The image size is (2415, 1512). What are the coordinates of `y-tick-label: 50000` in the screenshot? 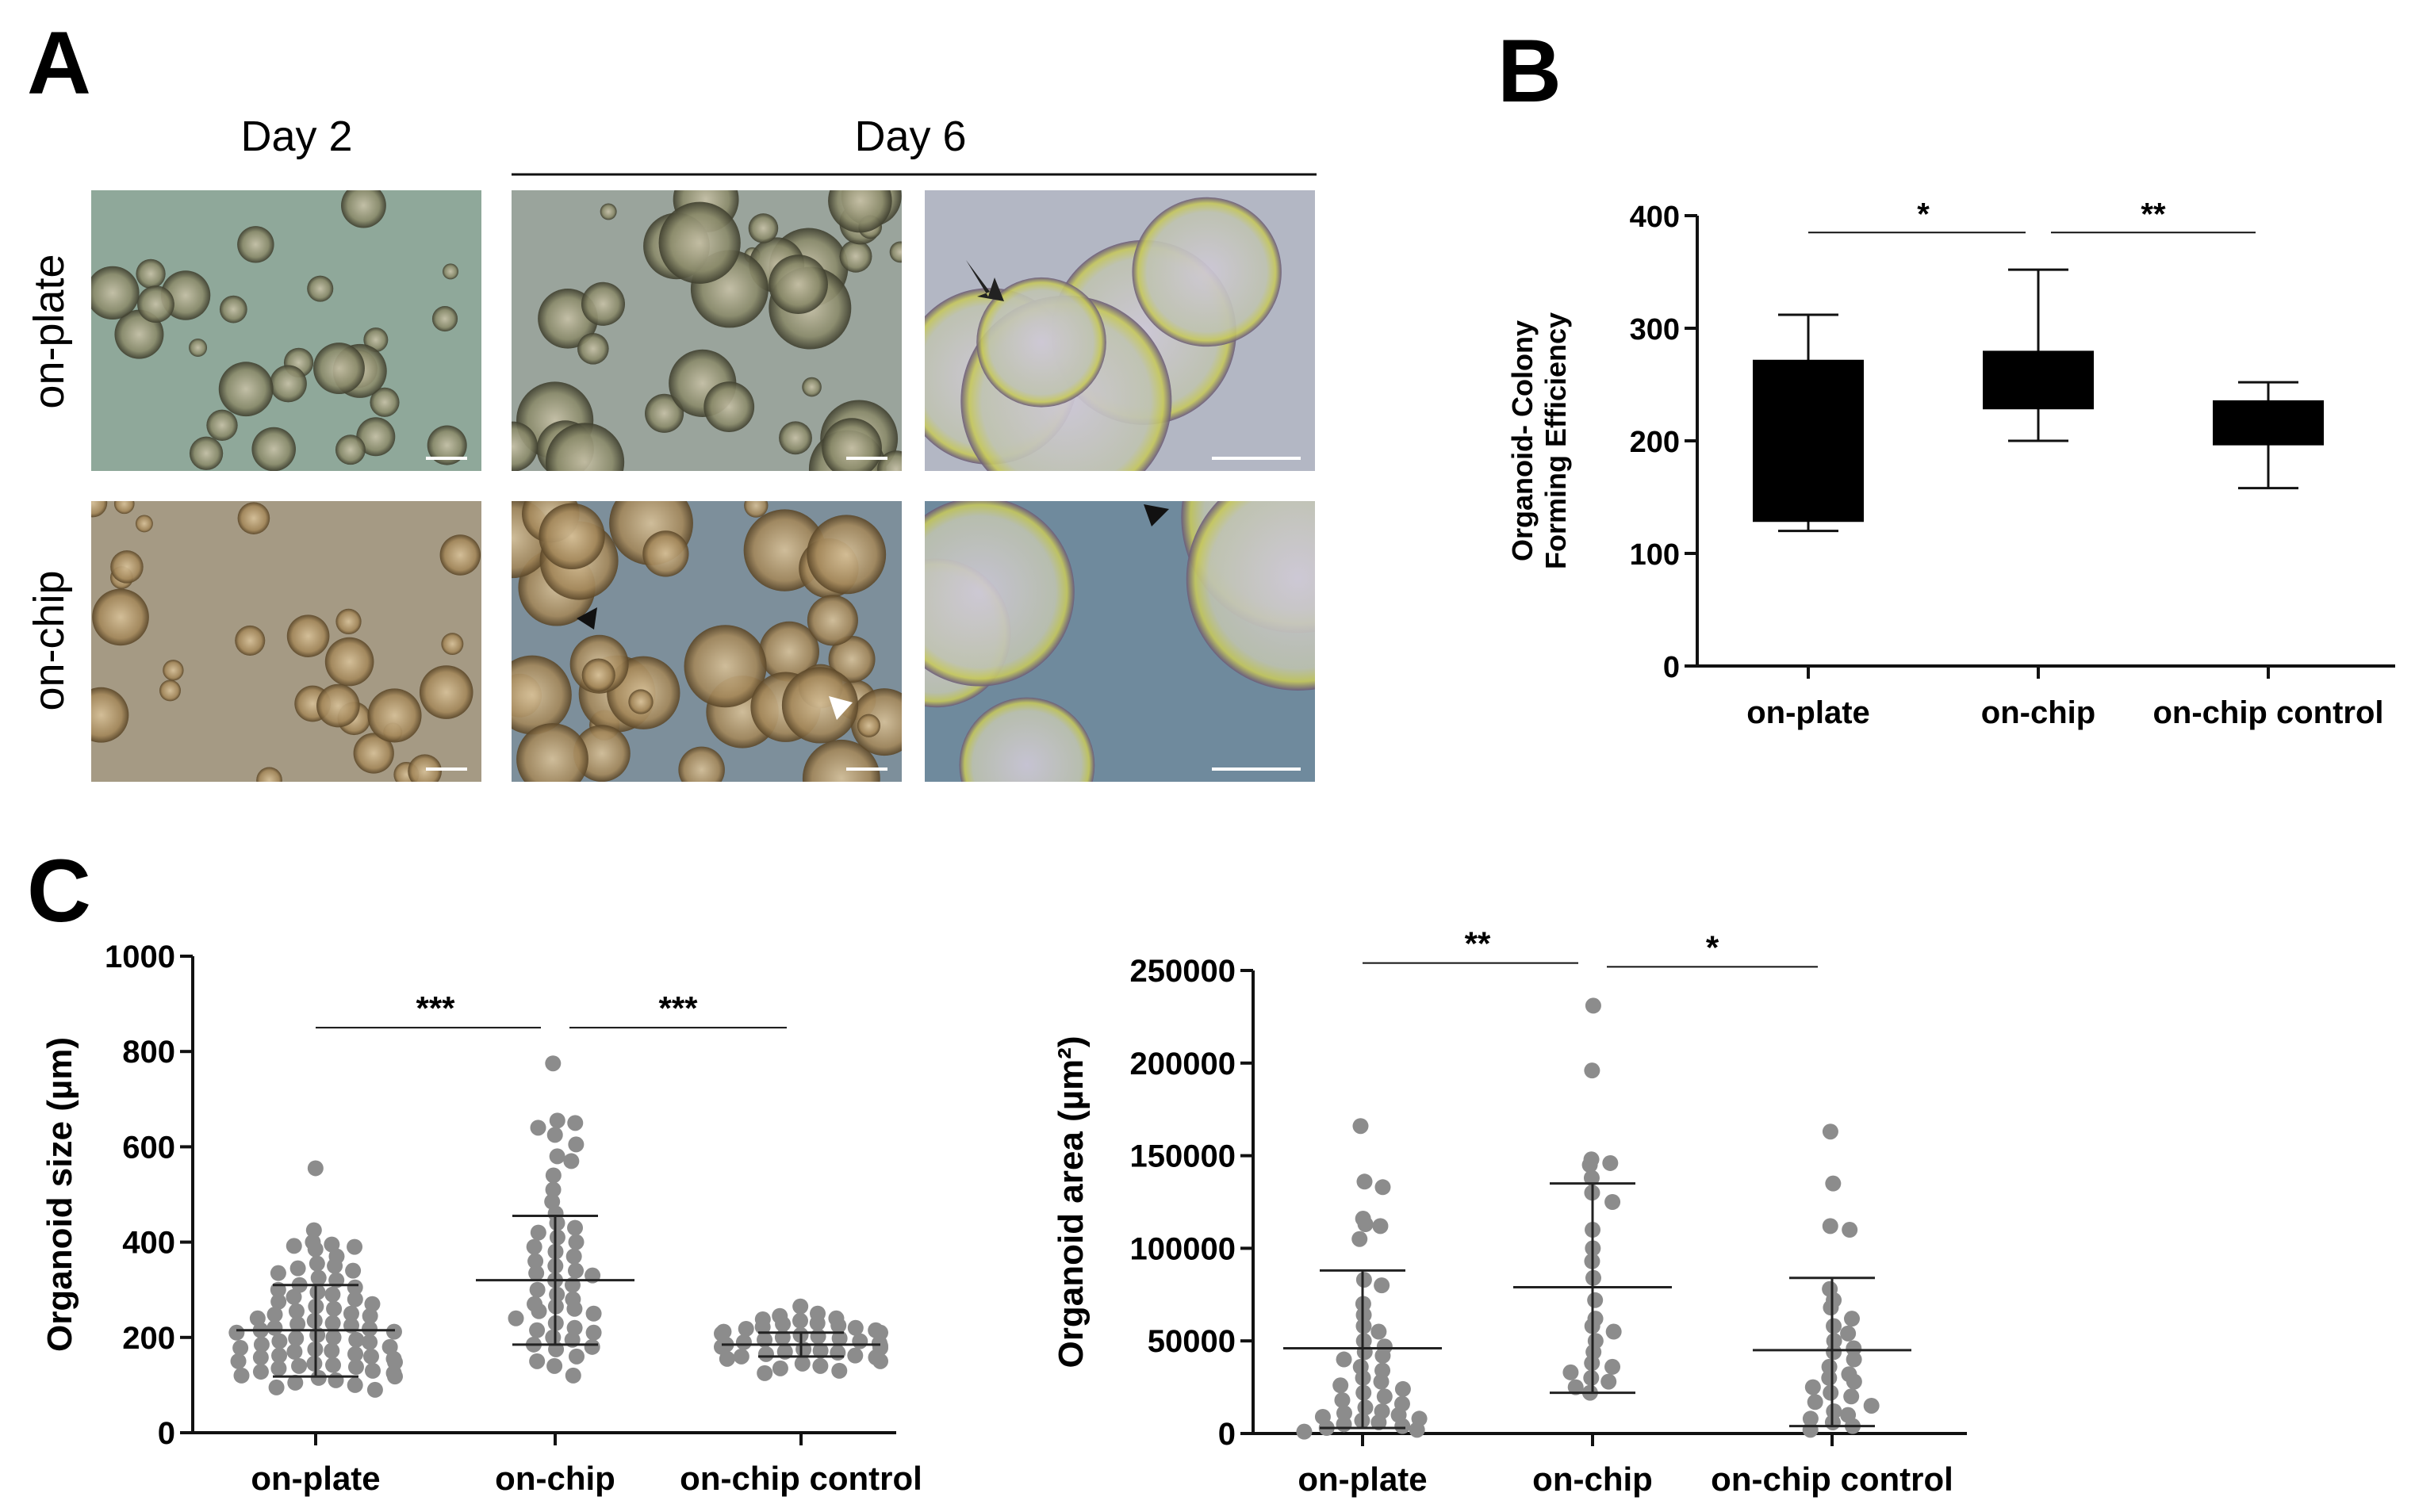 It's located at (1192, 1342).